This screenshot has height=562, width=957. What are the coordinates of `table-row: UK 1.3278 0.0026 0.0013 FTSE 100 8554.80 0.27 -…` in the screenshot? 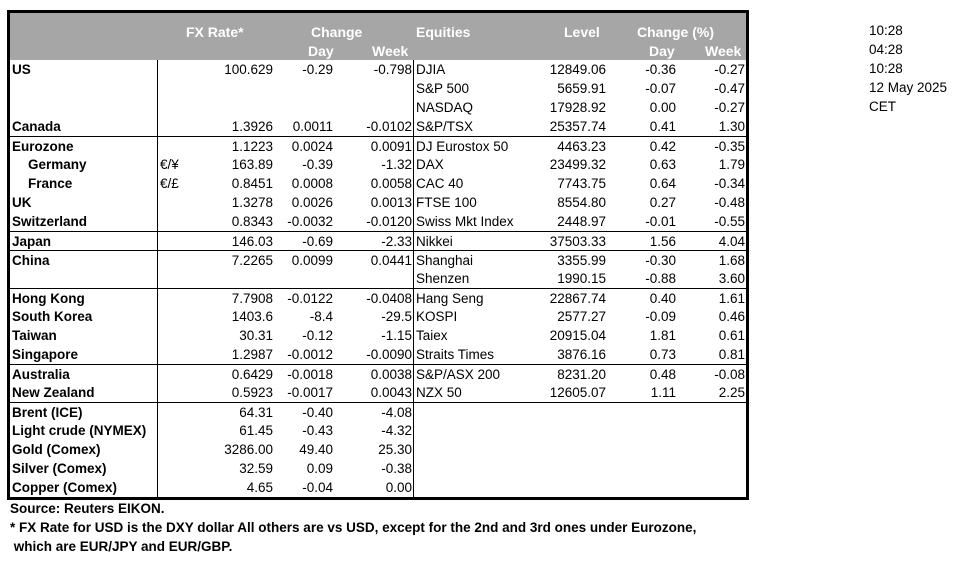 It's located at (378, 202).